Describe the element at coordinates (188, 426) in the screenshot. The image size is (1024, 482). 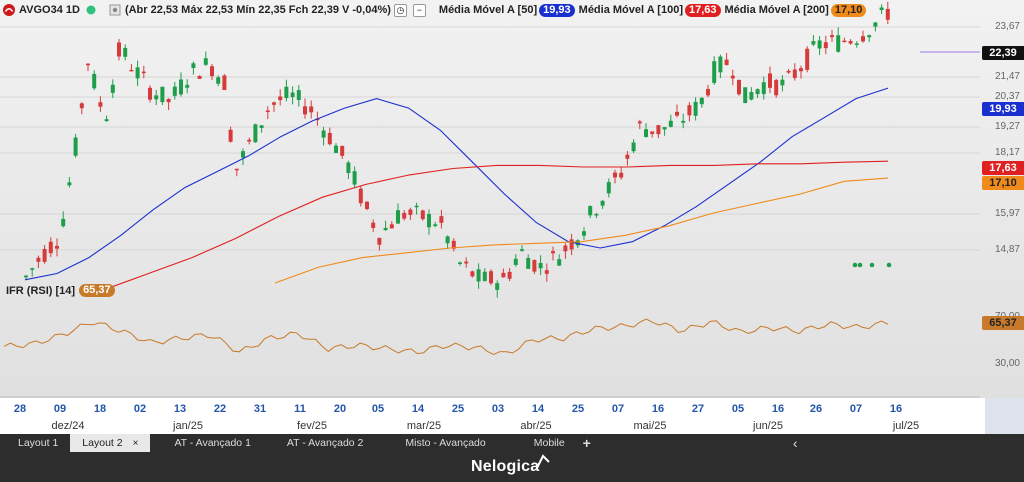
I see `x-month-tick: jan/25` at that location.